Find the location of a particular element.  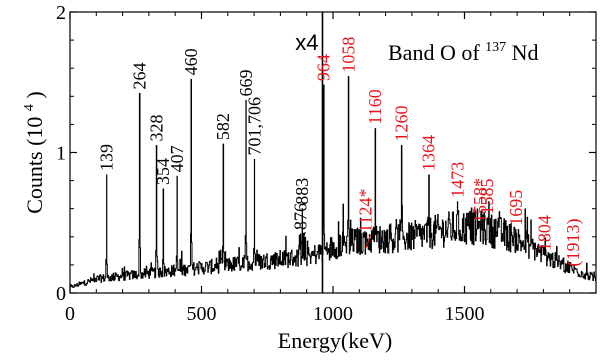

y-tick-label: 1 is located at coordinates (61, 154).